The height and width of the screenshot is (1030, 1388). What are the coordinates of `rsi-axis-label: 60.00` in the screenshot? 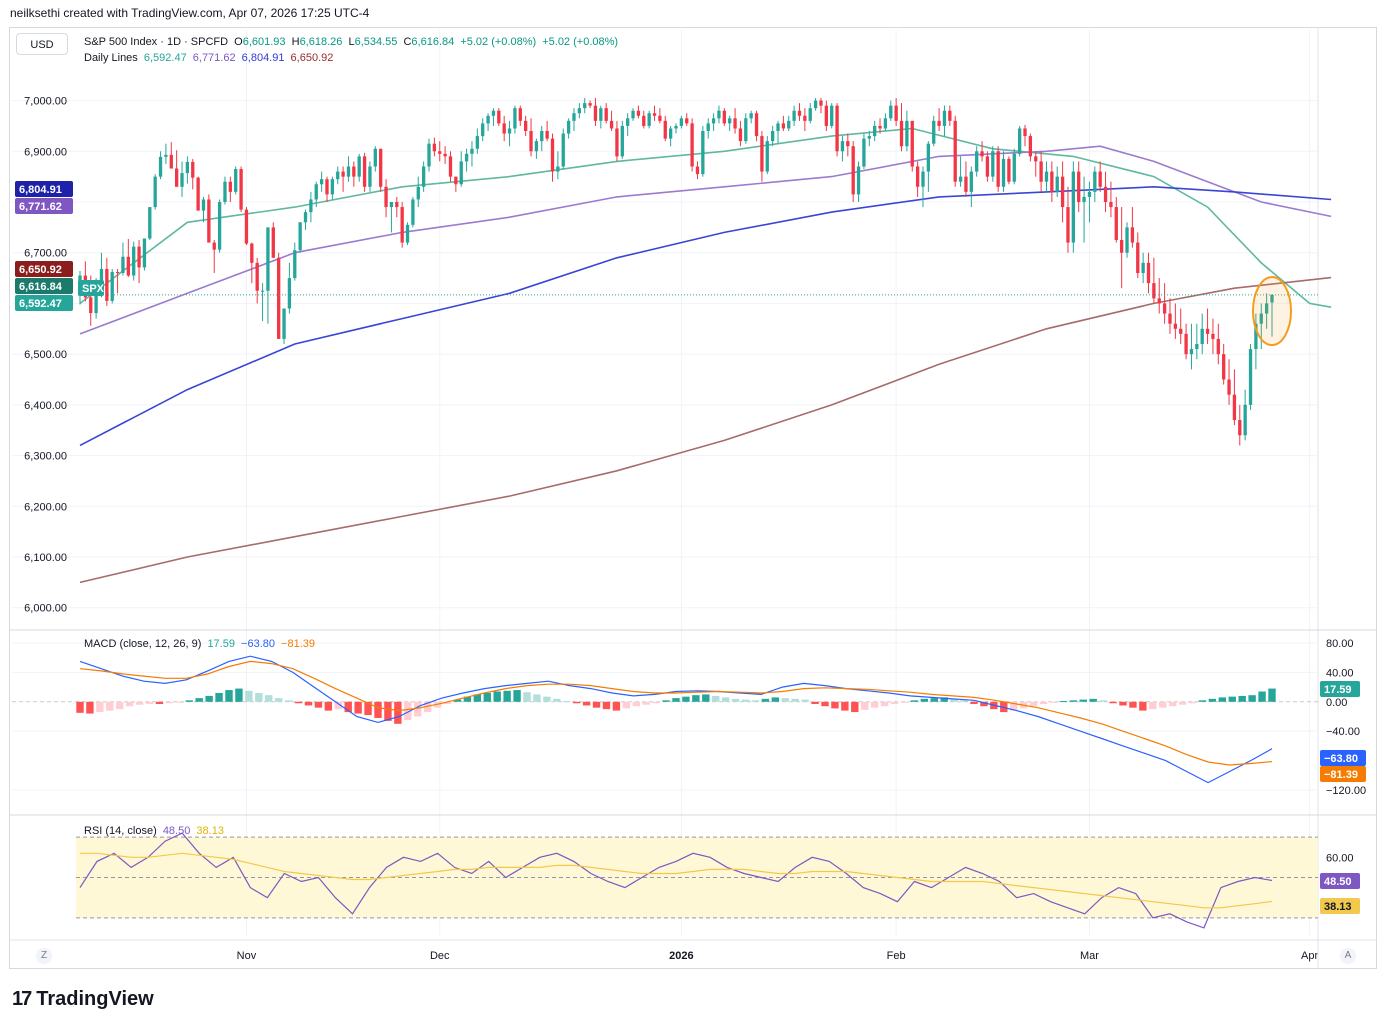 It's located at (1340, 858).